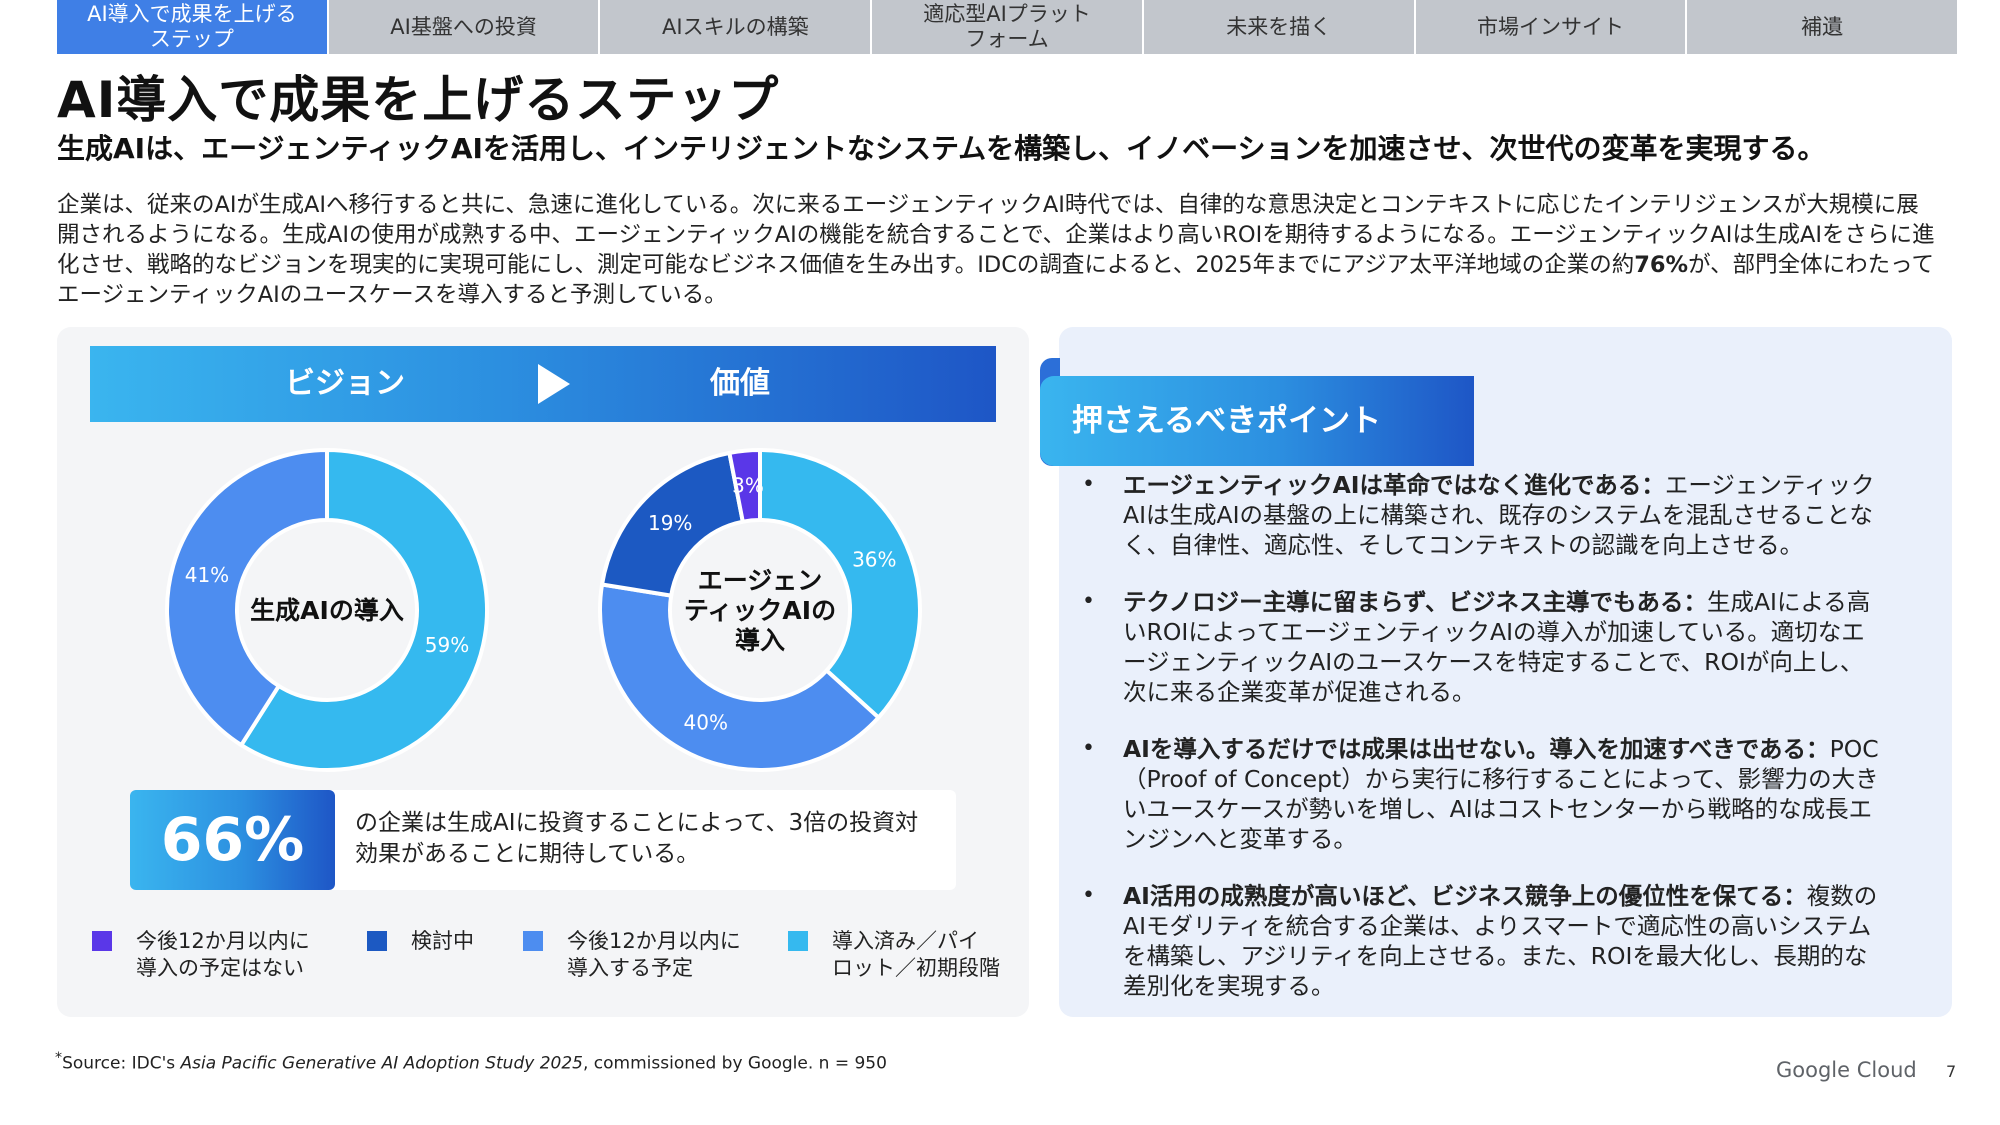 The width and height of the screenshot is (2000, 1125). Describe the element at coordinates (874, 559) in the screenshot. I see `slice-label: 36%` at that location.